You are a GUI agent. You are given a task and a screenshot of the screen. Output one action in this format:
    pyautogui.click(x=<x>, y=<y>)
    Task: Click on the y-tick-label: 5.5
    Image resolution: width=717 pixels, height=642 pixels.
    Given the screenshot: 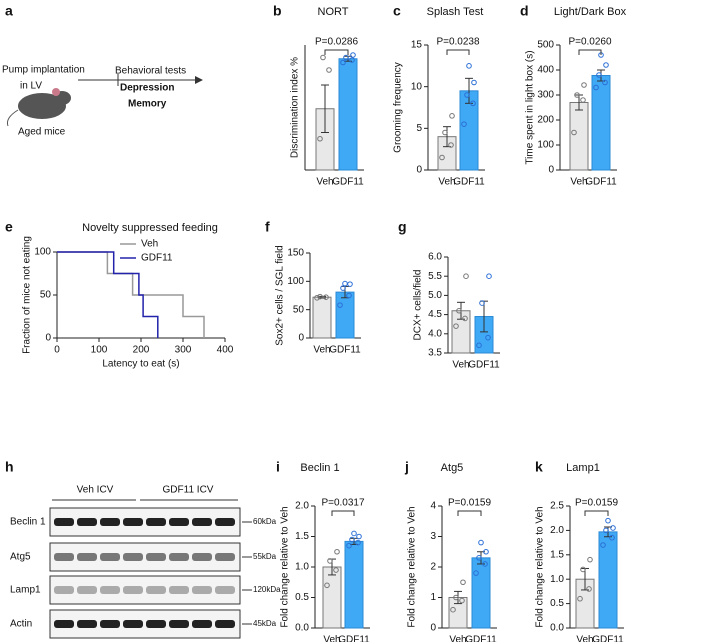 What is the action you would take?
    pyautogui.click(x=435, y=276)
    